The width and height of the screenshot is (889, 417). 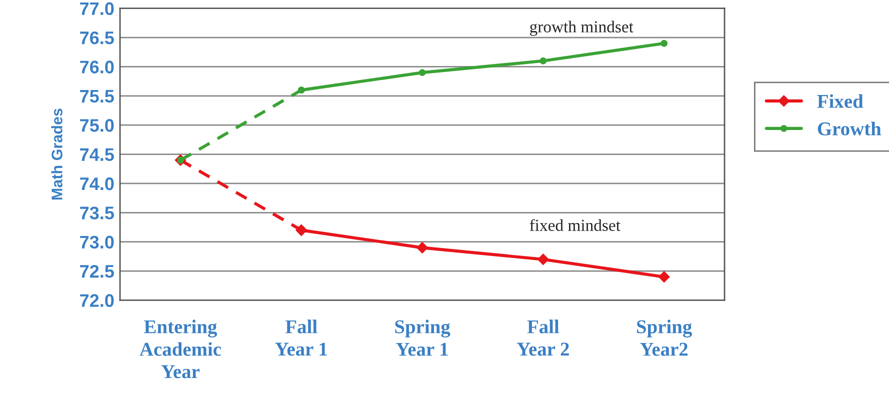 I want to click on y-tick-label: 76.0, so click(x=97, y=67).